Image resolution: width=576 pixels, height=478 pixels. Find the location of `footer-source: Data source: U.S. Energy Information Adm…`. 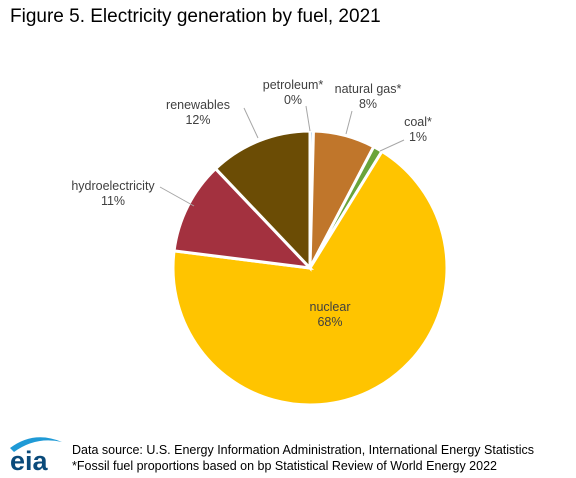

footer-source: Data source: U.S. Energy Information Adm… is located at coordinates (303, 450).